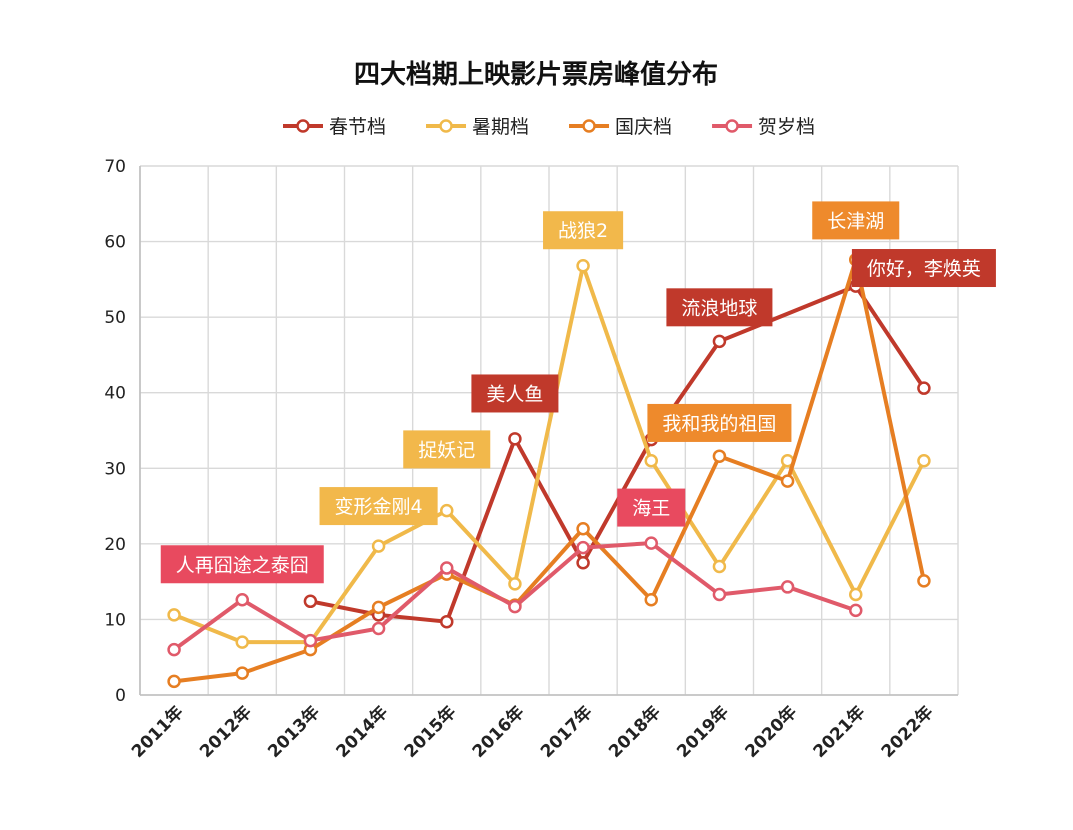 The height and width of the screenshot is (830, 1073). What do you see at coordinates (362, 732) in the screenshot?
I see `x-tick-label: 2014年` at bounding box center [362, 732].